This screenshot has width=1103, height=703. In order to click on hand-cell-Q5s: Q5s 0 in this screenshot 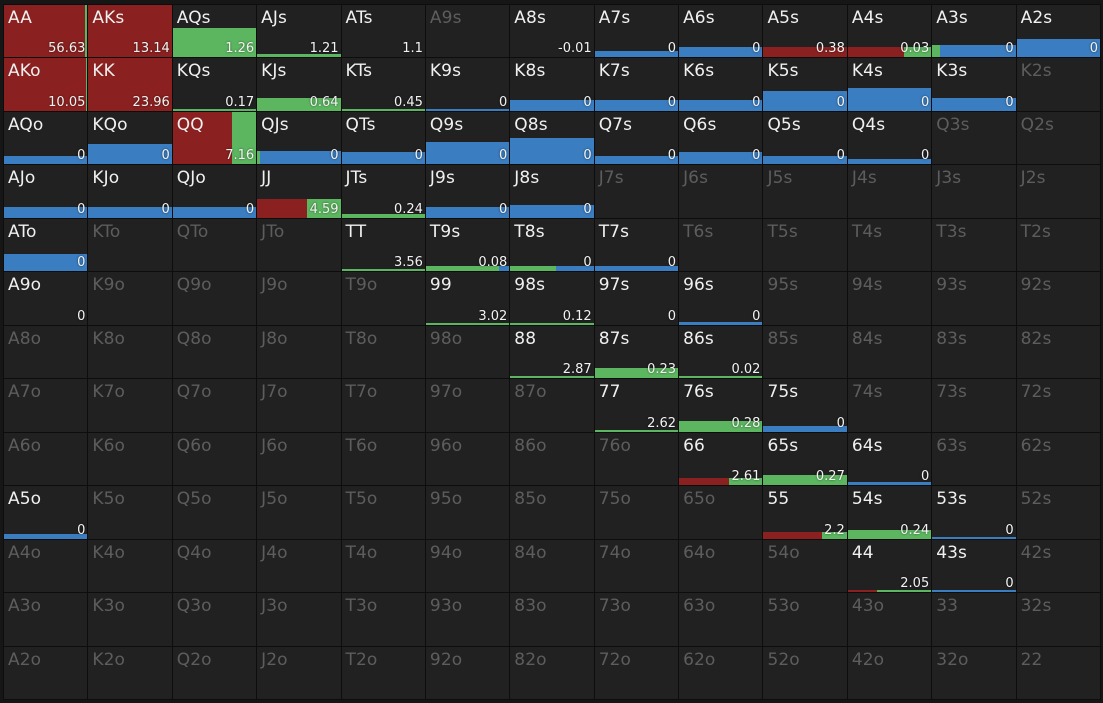, I will do `click(805, 138)`.